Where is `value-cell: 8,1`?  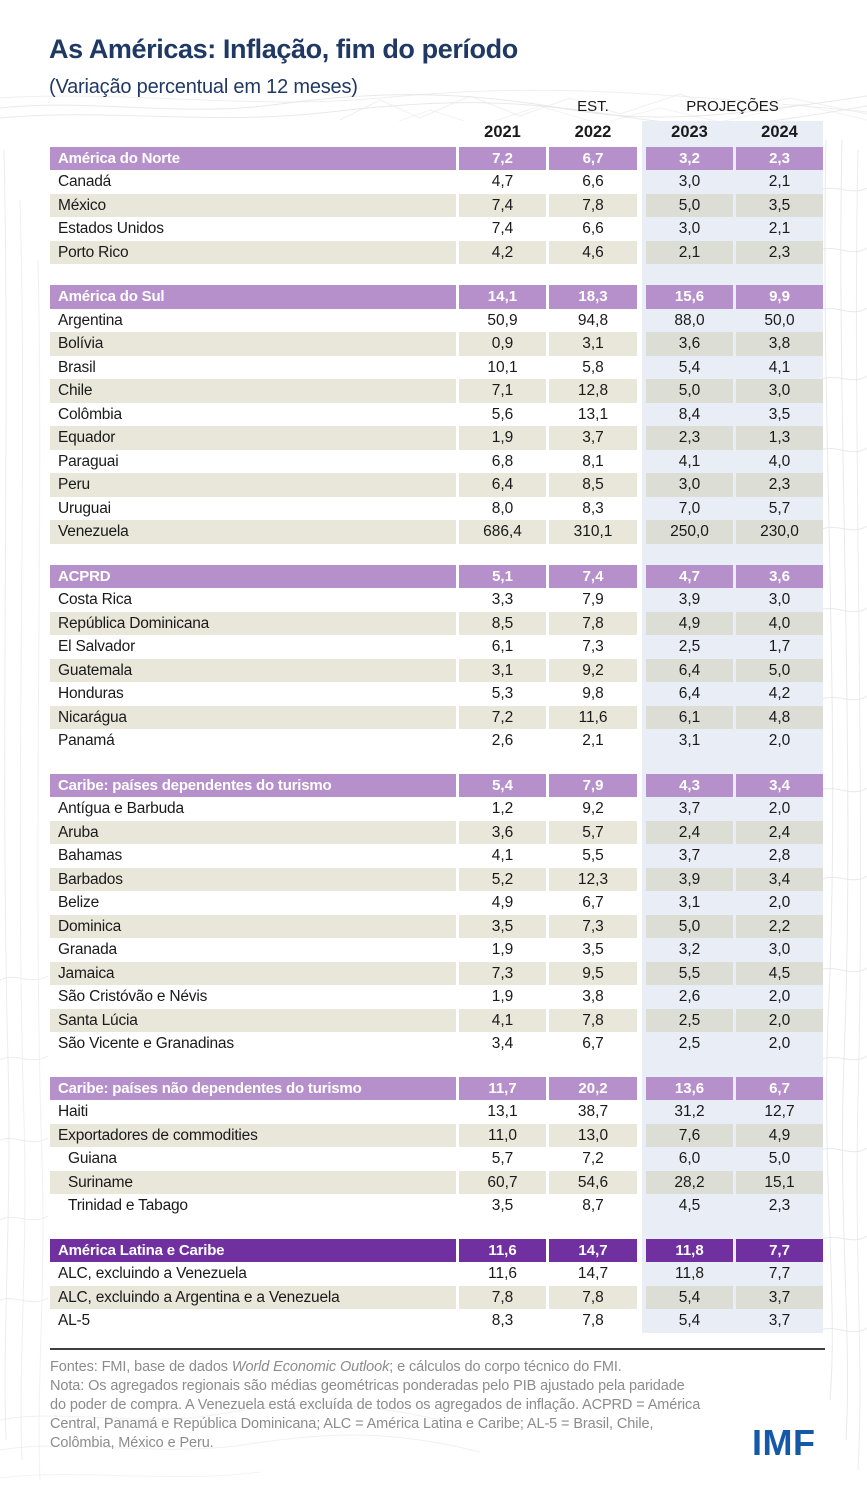
value-cell: 8,1 is located at coordinates (593, 461).